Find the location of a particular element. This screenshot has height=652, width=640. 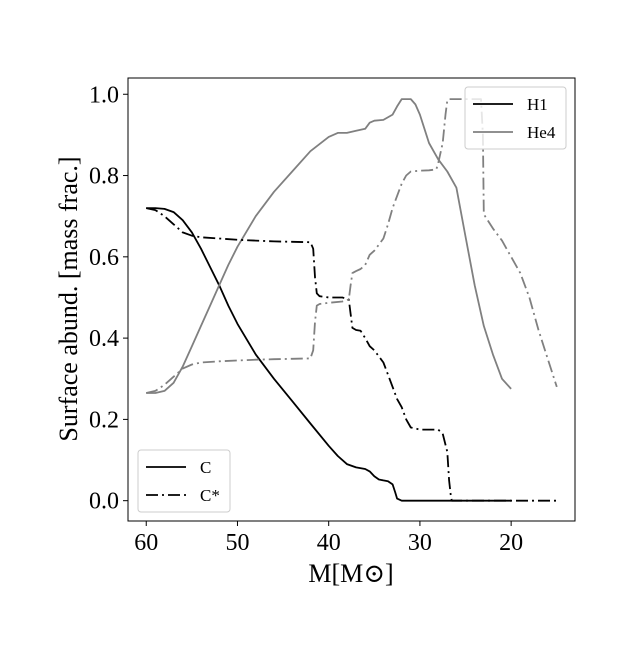

legend-label-0-0: H1 is located at coordinates (537, 104).